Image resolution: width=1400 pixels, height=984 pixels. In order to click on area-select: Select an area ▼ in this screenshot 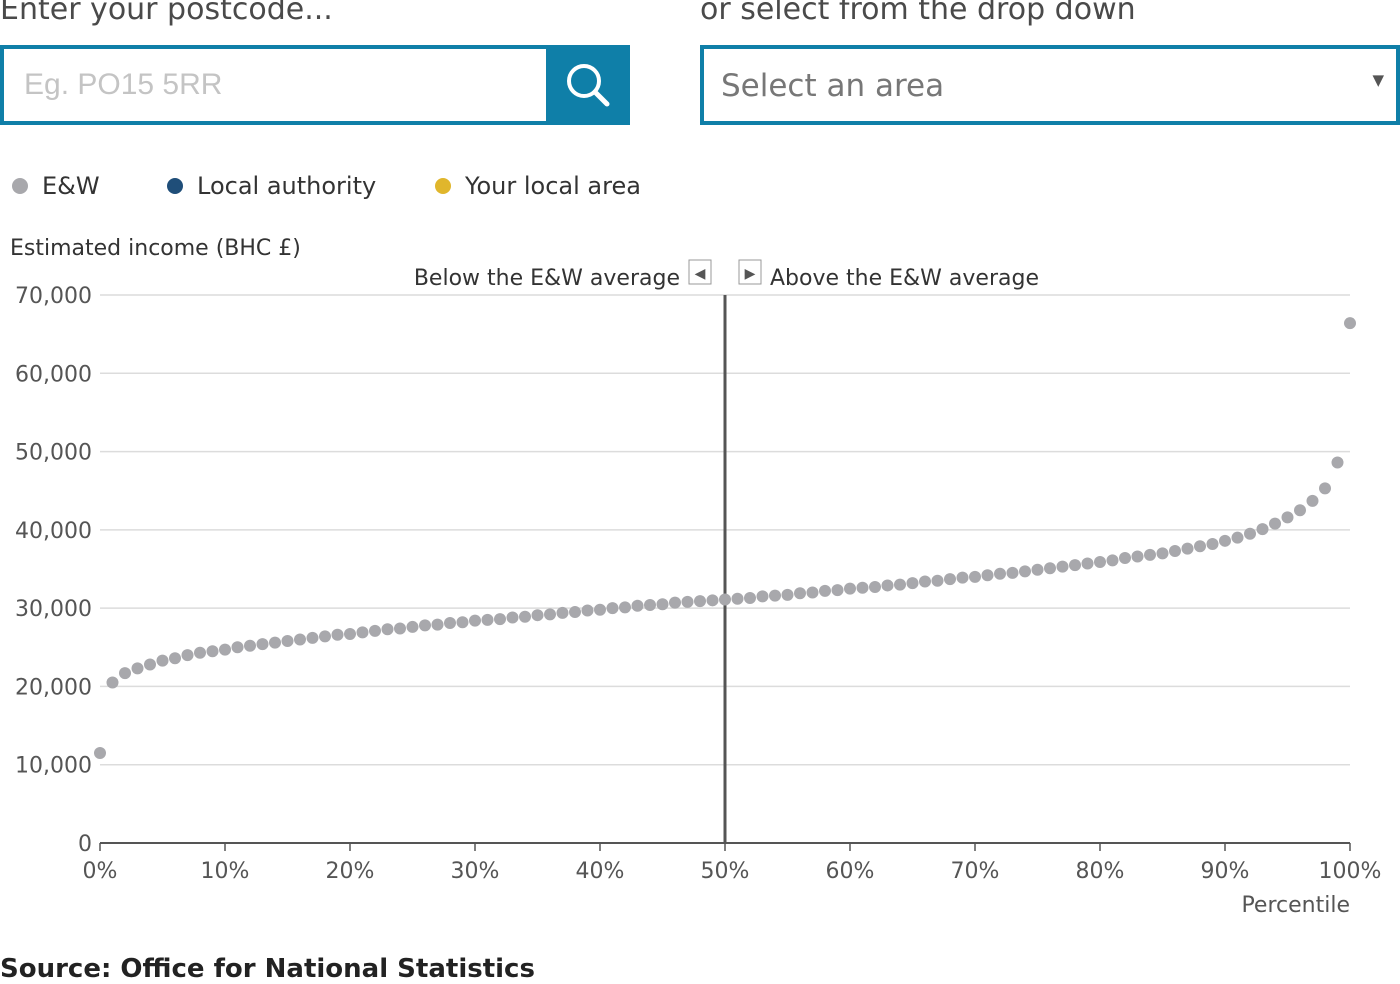, I will do `click(1050, 85)`.